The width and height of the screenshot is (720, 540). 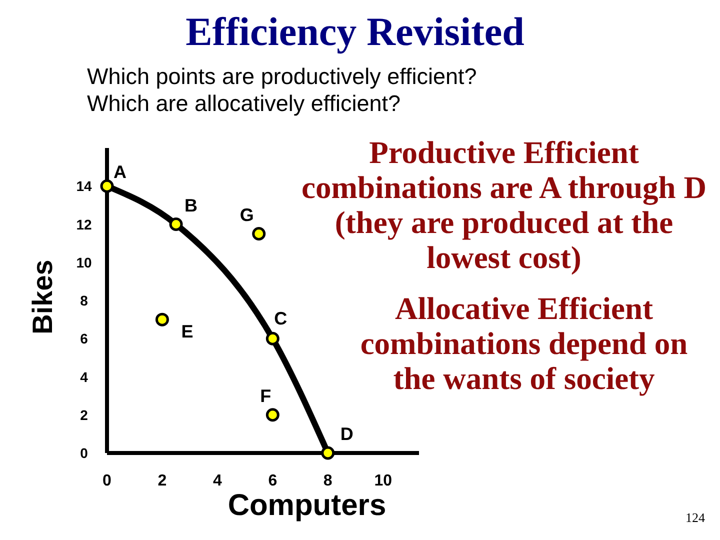 I want to click on annotation: B, so click(x=191, y=205).